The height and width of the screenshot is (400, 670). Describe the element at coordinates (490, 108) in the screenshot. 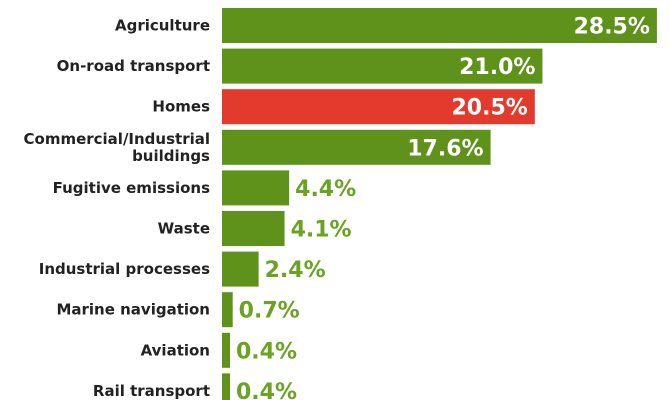

I see `value-label-homes: 20.5%` at that location.